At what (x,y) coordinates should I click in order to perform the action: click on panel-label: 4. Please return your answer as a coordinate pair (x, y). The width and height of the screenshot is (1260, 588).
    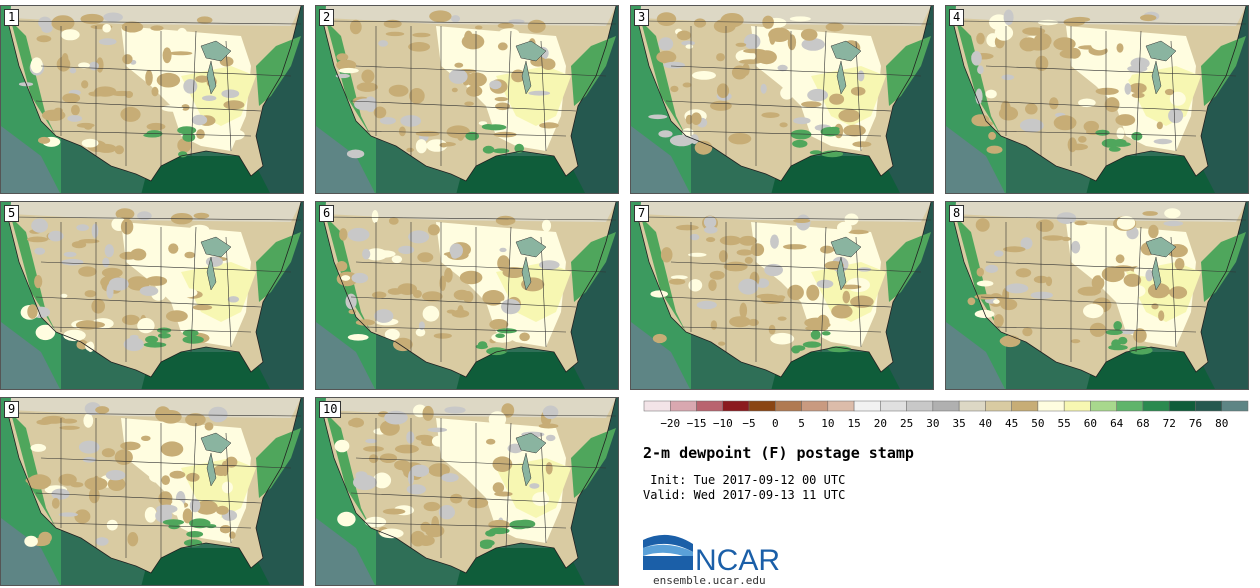
    Looking at the image, I should click on (957, 17).